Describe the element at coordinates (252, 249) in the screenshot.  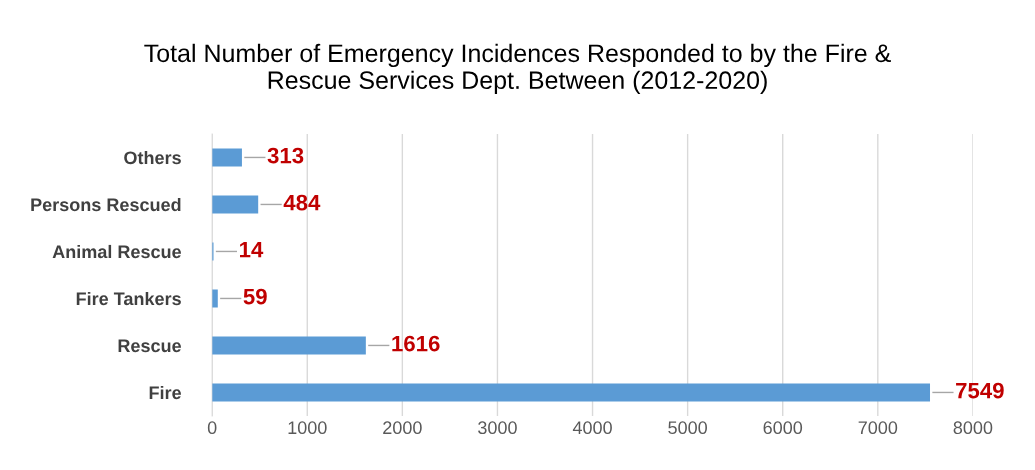
I see `data-label: 14` at that location.